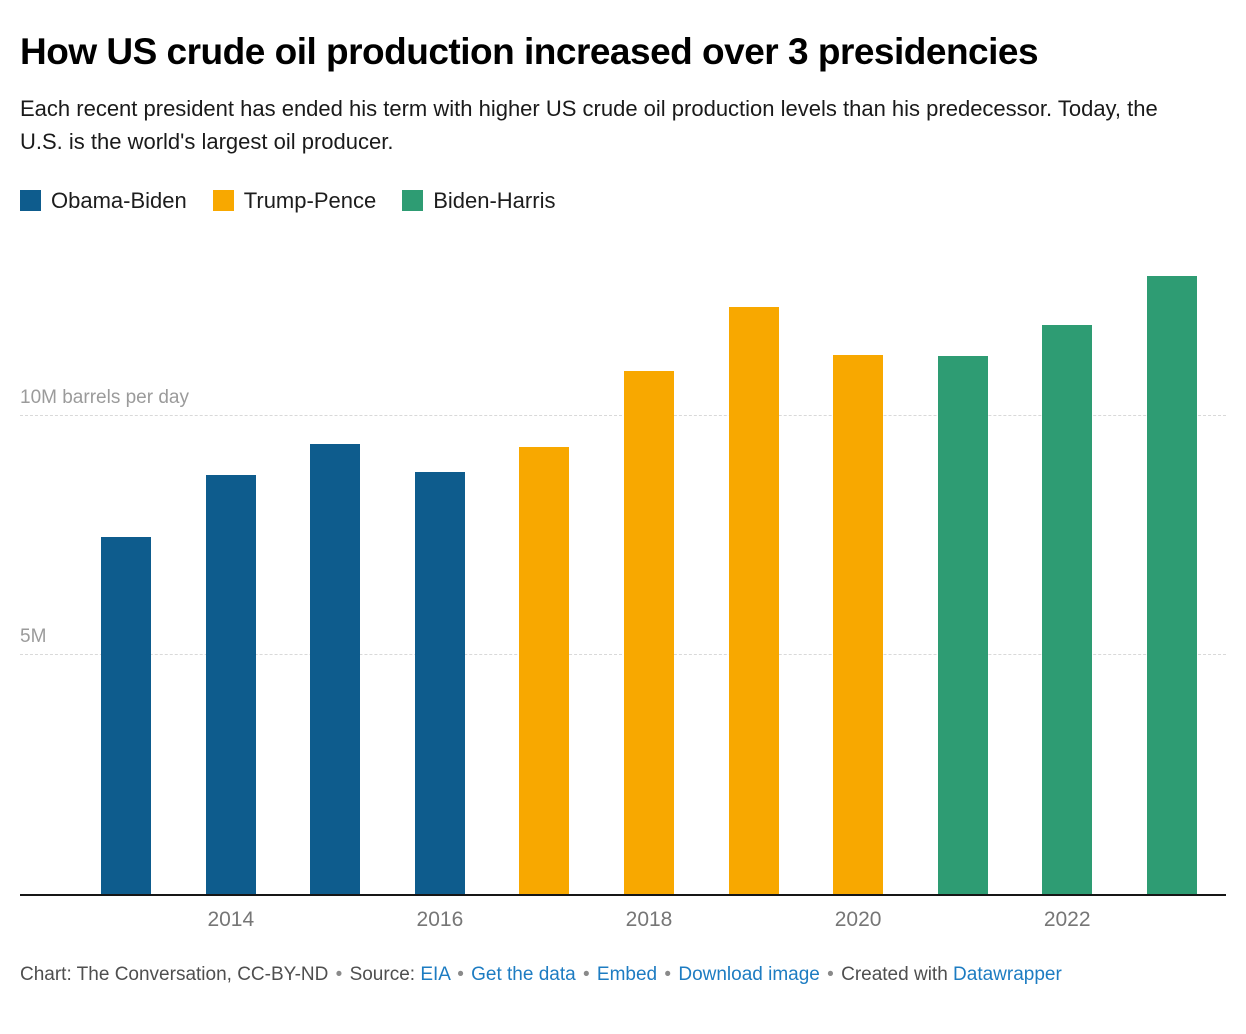  I want to click on y-axis-tick-label: 5M, so click(33, 636).